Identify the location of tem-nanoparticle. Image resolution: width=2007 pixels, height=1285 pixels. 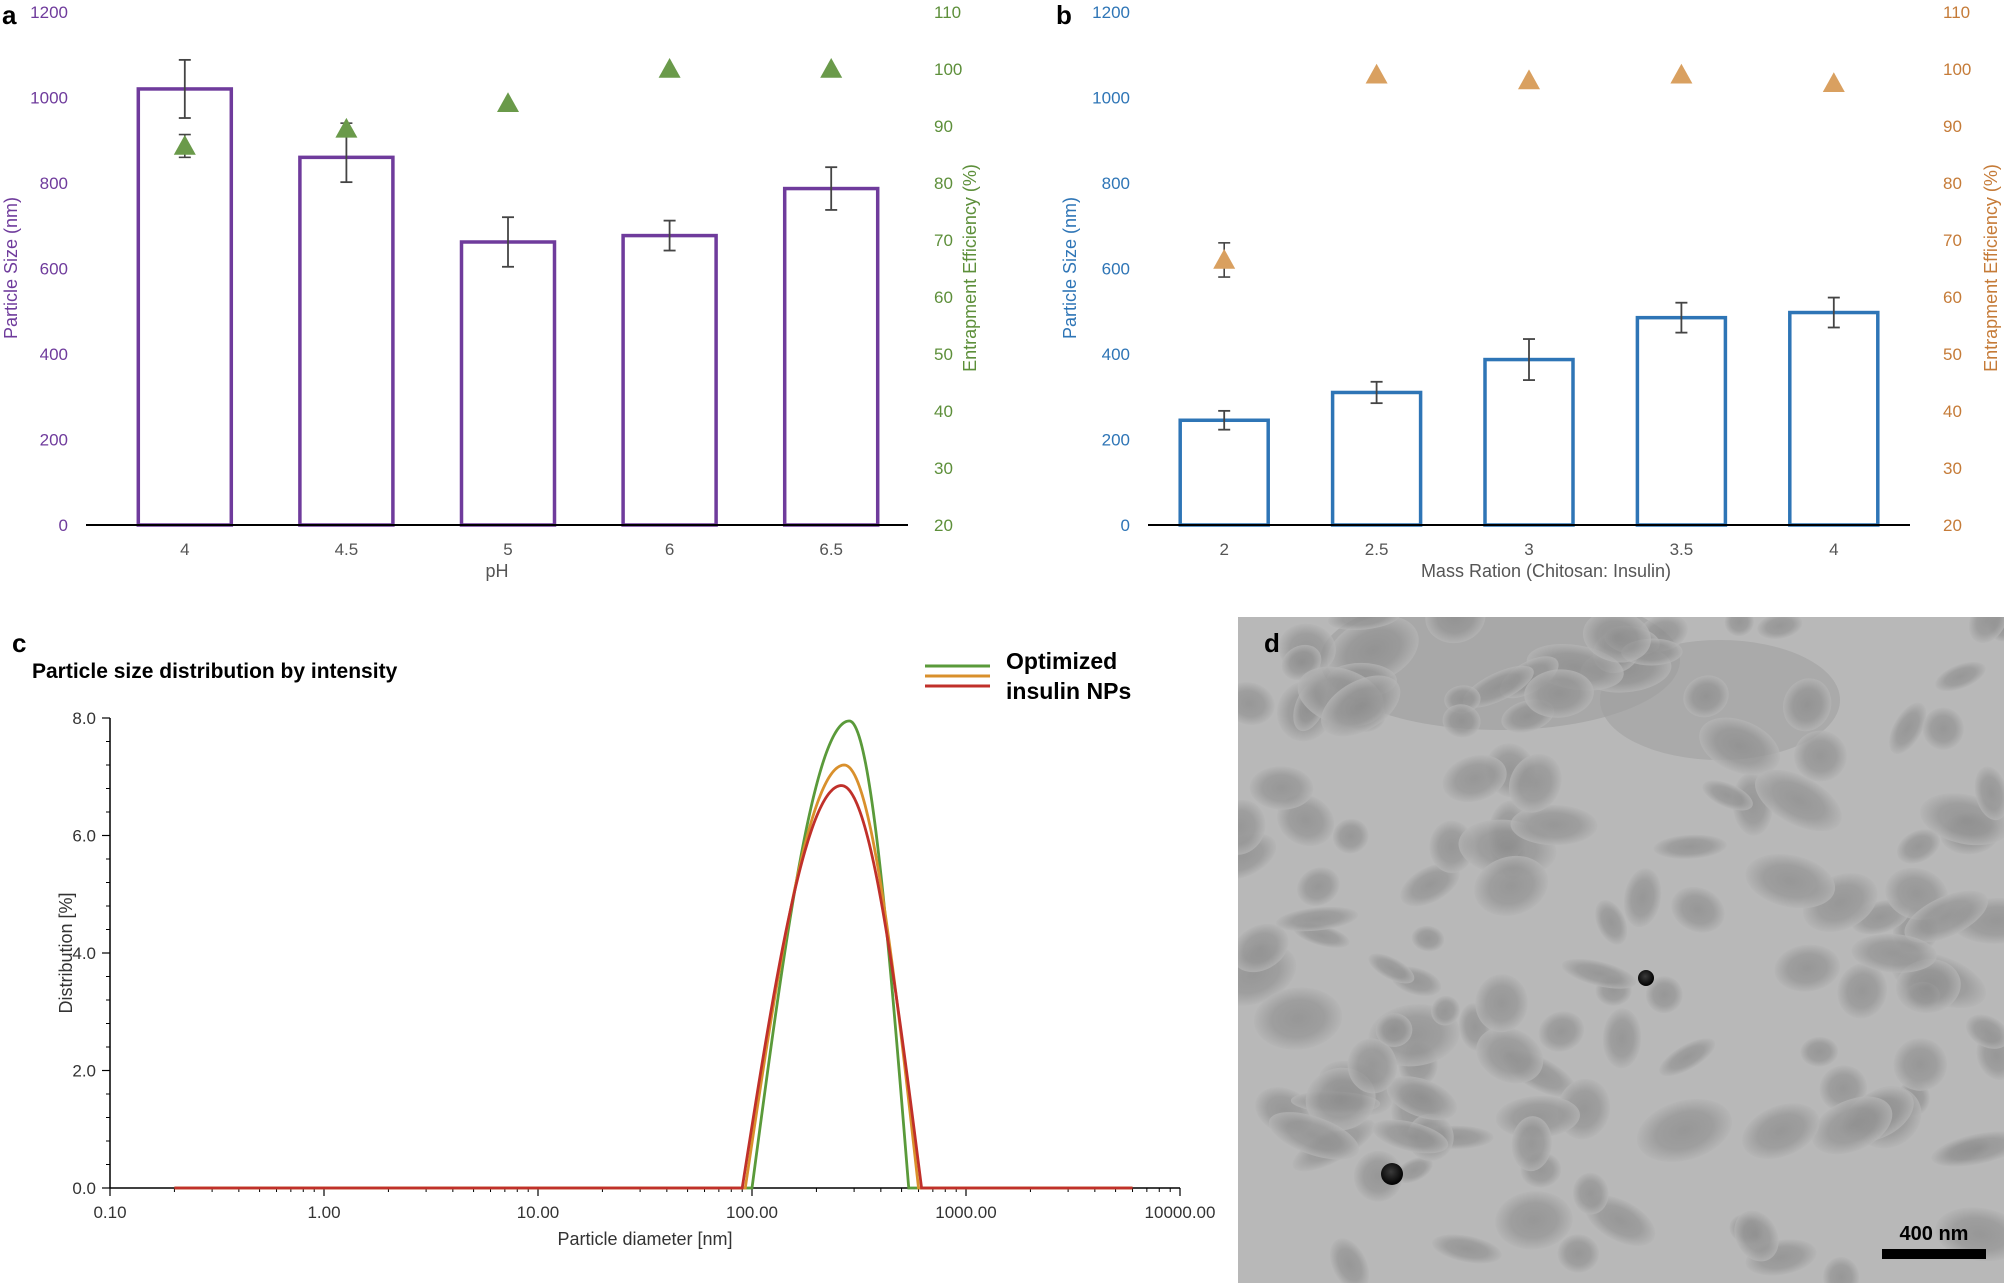
(1646, 978).